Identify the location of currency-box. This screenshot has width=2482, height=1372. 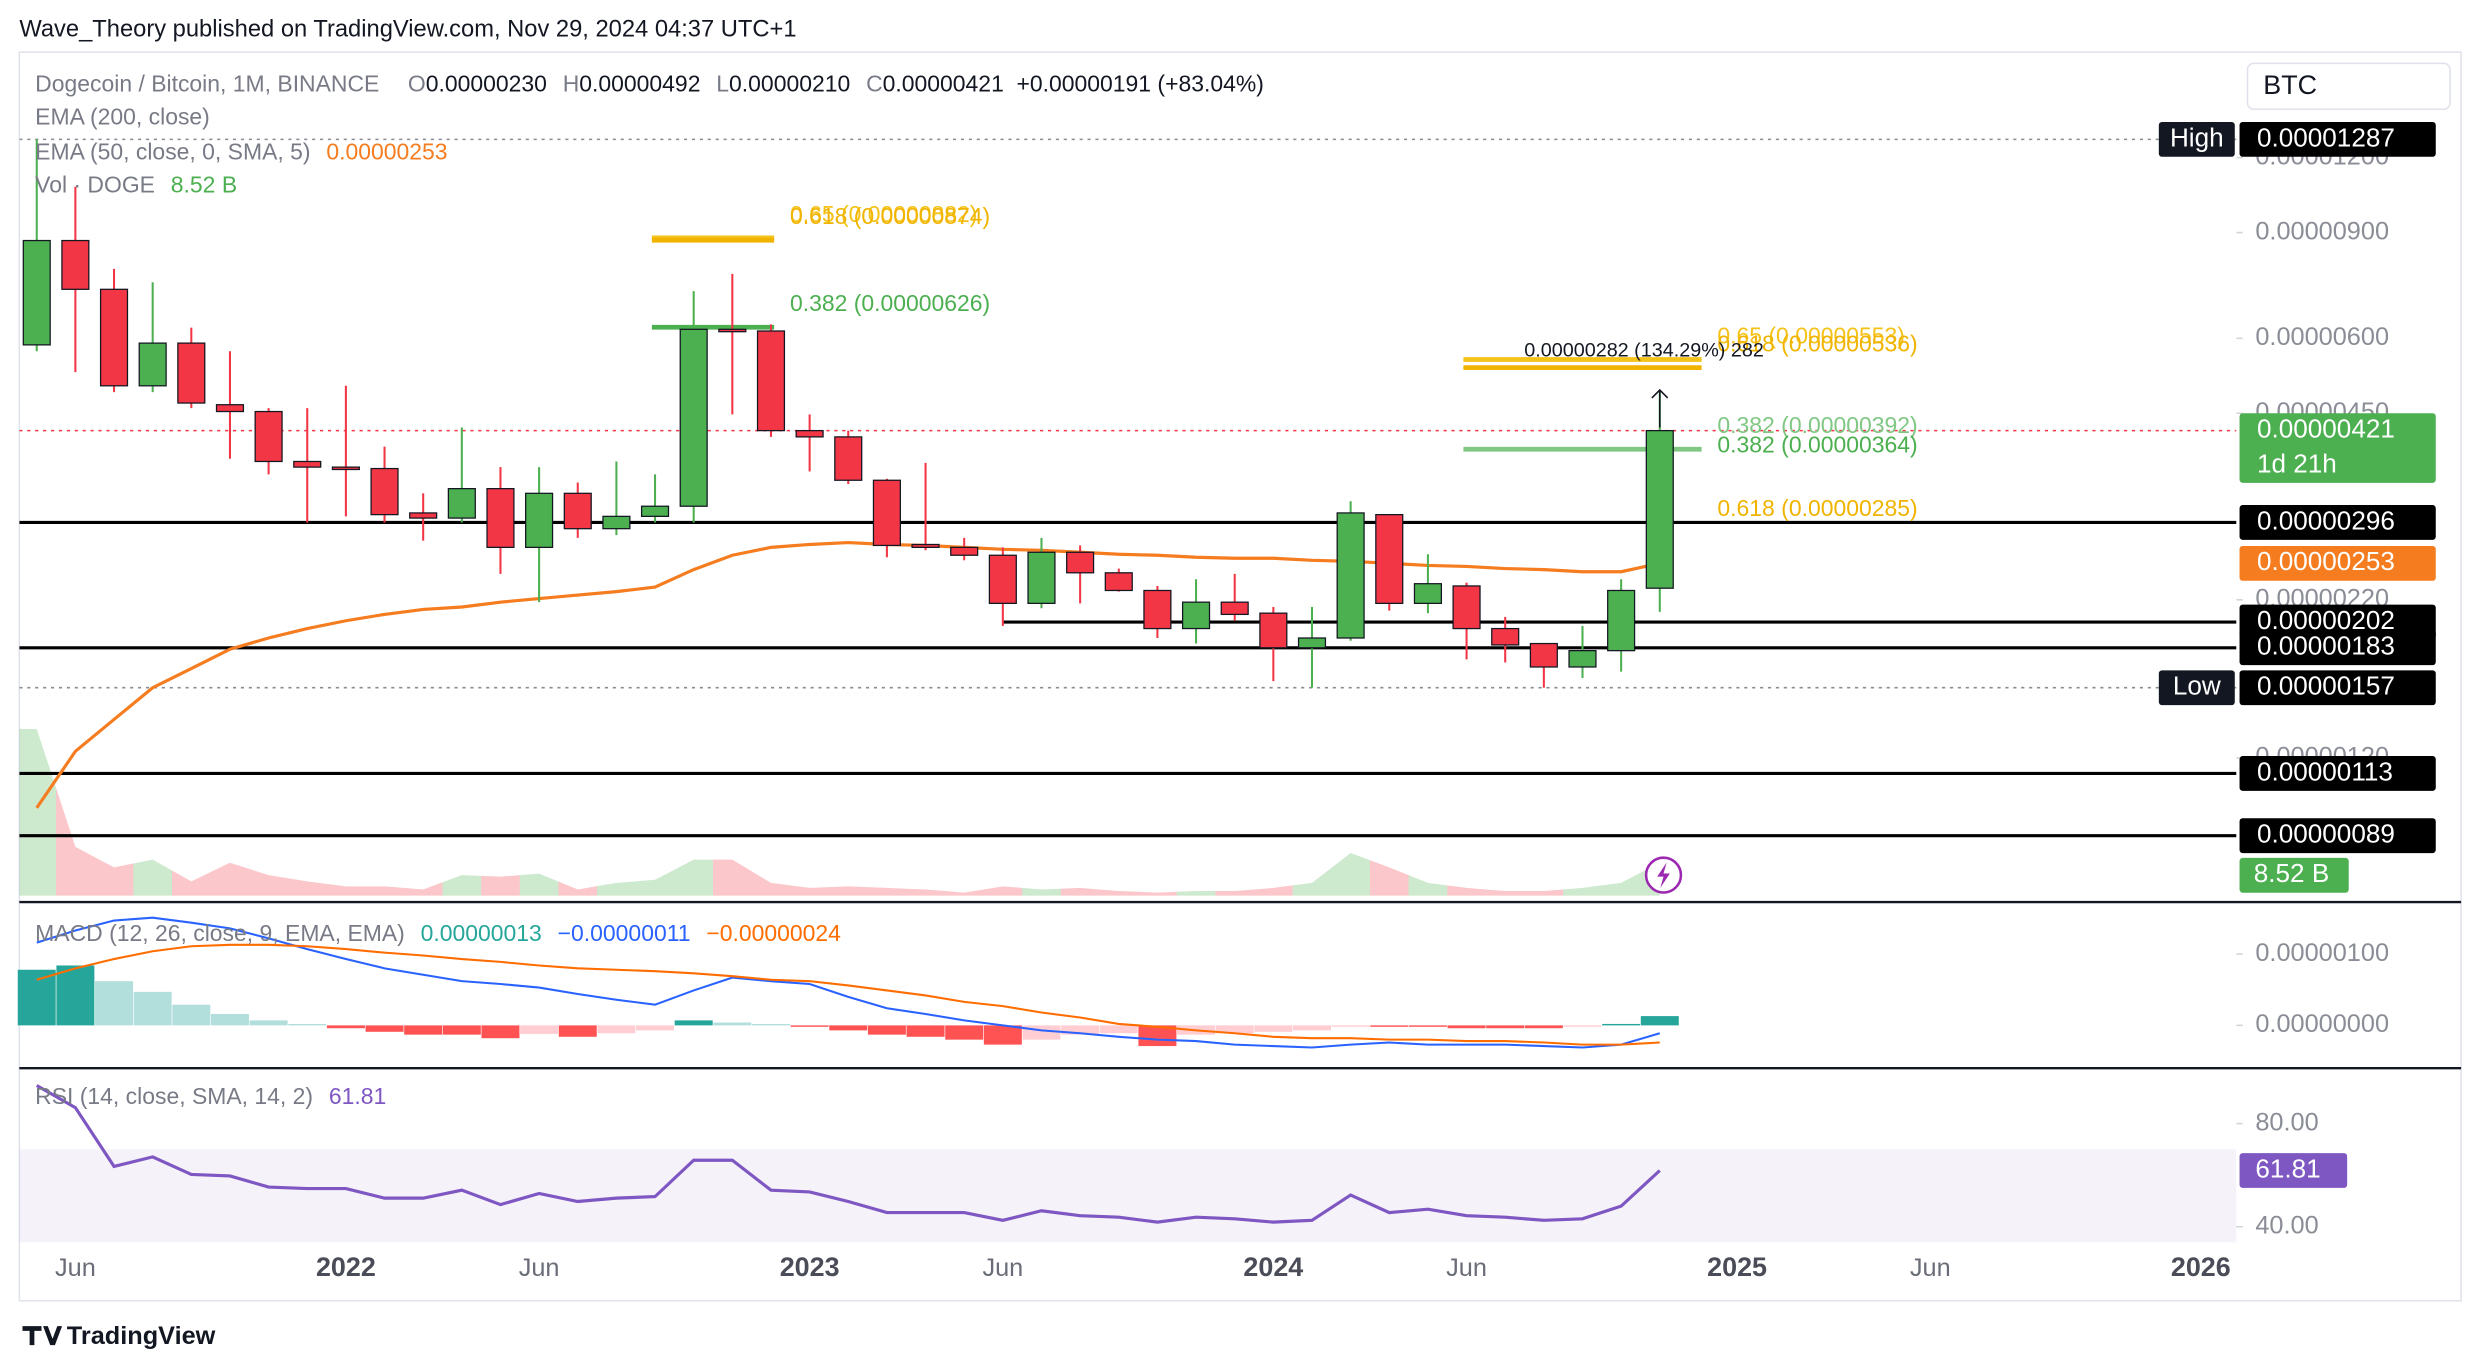
(2348, 86).